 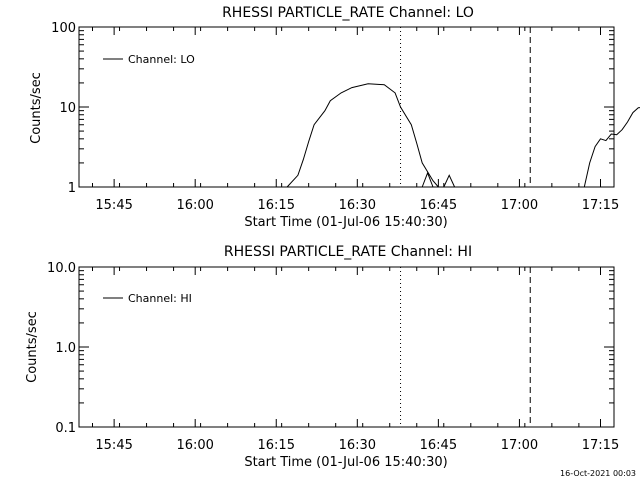 What do you see at coordinates (67, 108) in the screenshot?
I see `y-tick-label: 10` at bounding box center [67, 108].